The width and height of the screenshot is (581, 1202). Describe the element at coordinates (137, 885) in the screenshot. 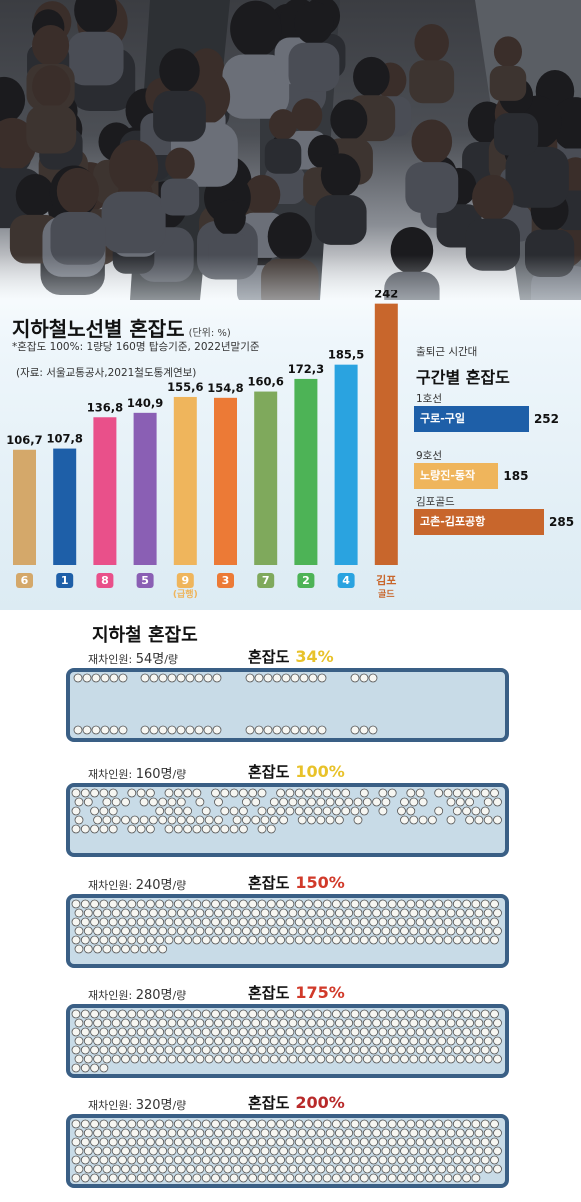

I see `occupancy-label: 재차인원: 240명/량` at that location.